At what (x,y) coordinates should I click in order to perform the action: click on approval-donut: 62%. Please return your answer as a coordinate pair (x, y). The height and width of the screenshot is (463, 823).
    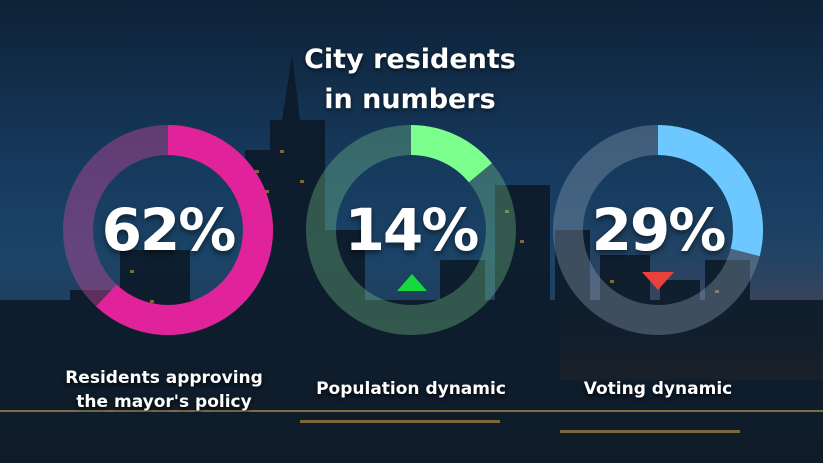
    Looking at the image, I should click on (168, 230).